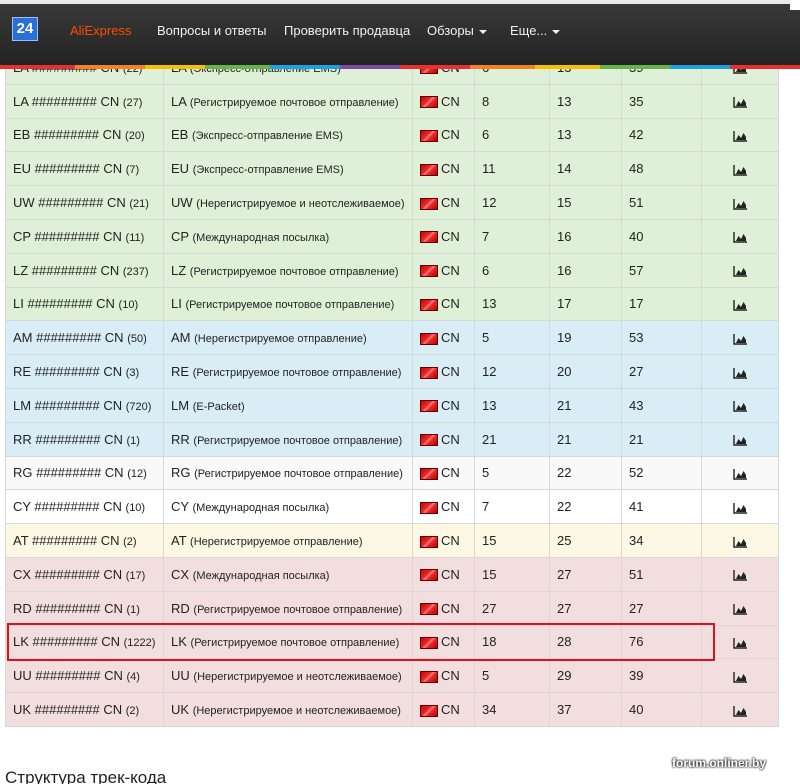 The width and height of the screenshot is (800, 784). What do you see at coordinates (179, 101) in the screenshot?
I see `shipment-type-code: LA` at bounding box center [179, 101].